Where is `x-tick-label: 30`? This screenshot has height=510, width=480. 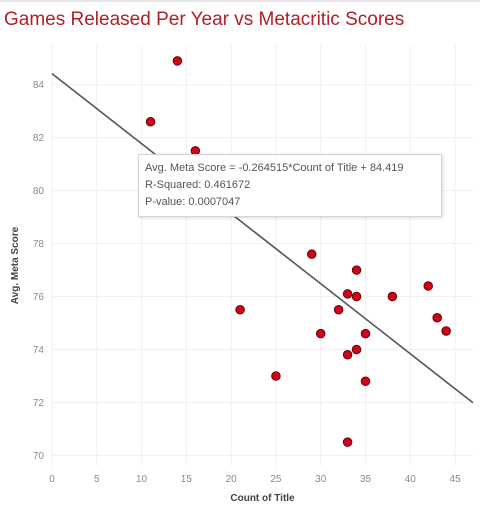 x-tick-label: 30 is located at coordinates (321, 479).